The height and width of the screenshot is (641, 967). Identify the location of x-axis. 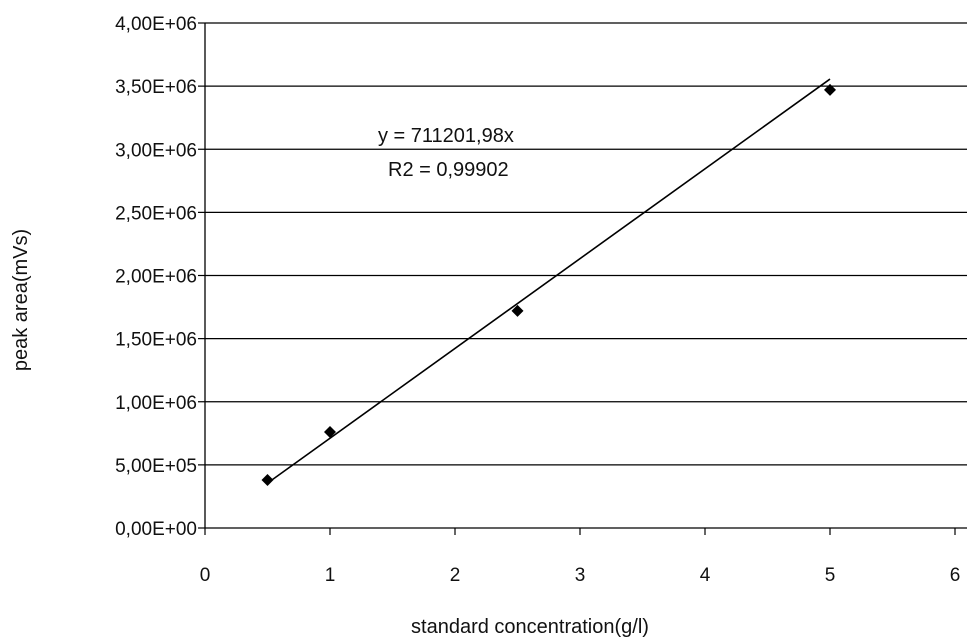
(585, 531).